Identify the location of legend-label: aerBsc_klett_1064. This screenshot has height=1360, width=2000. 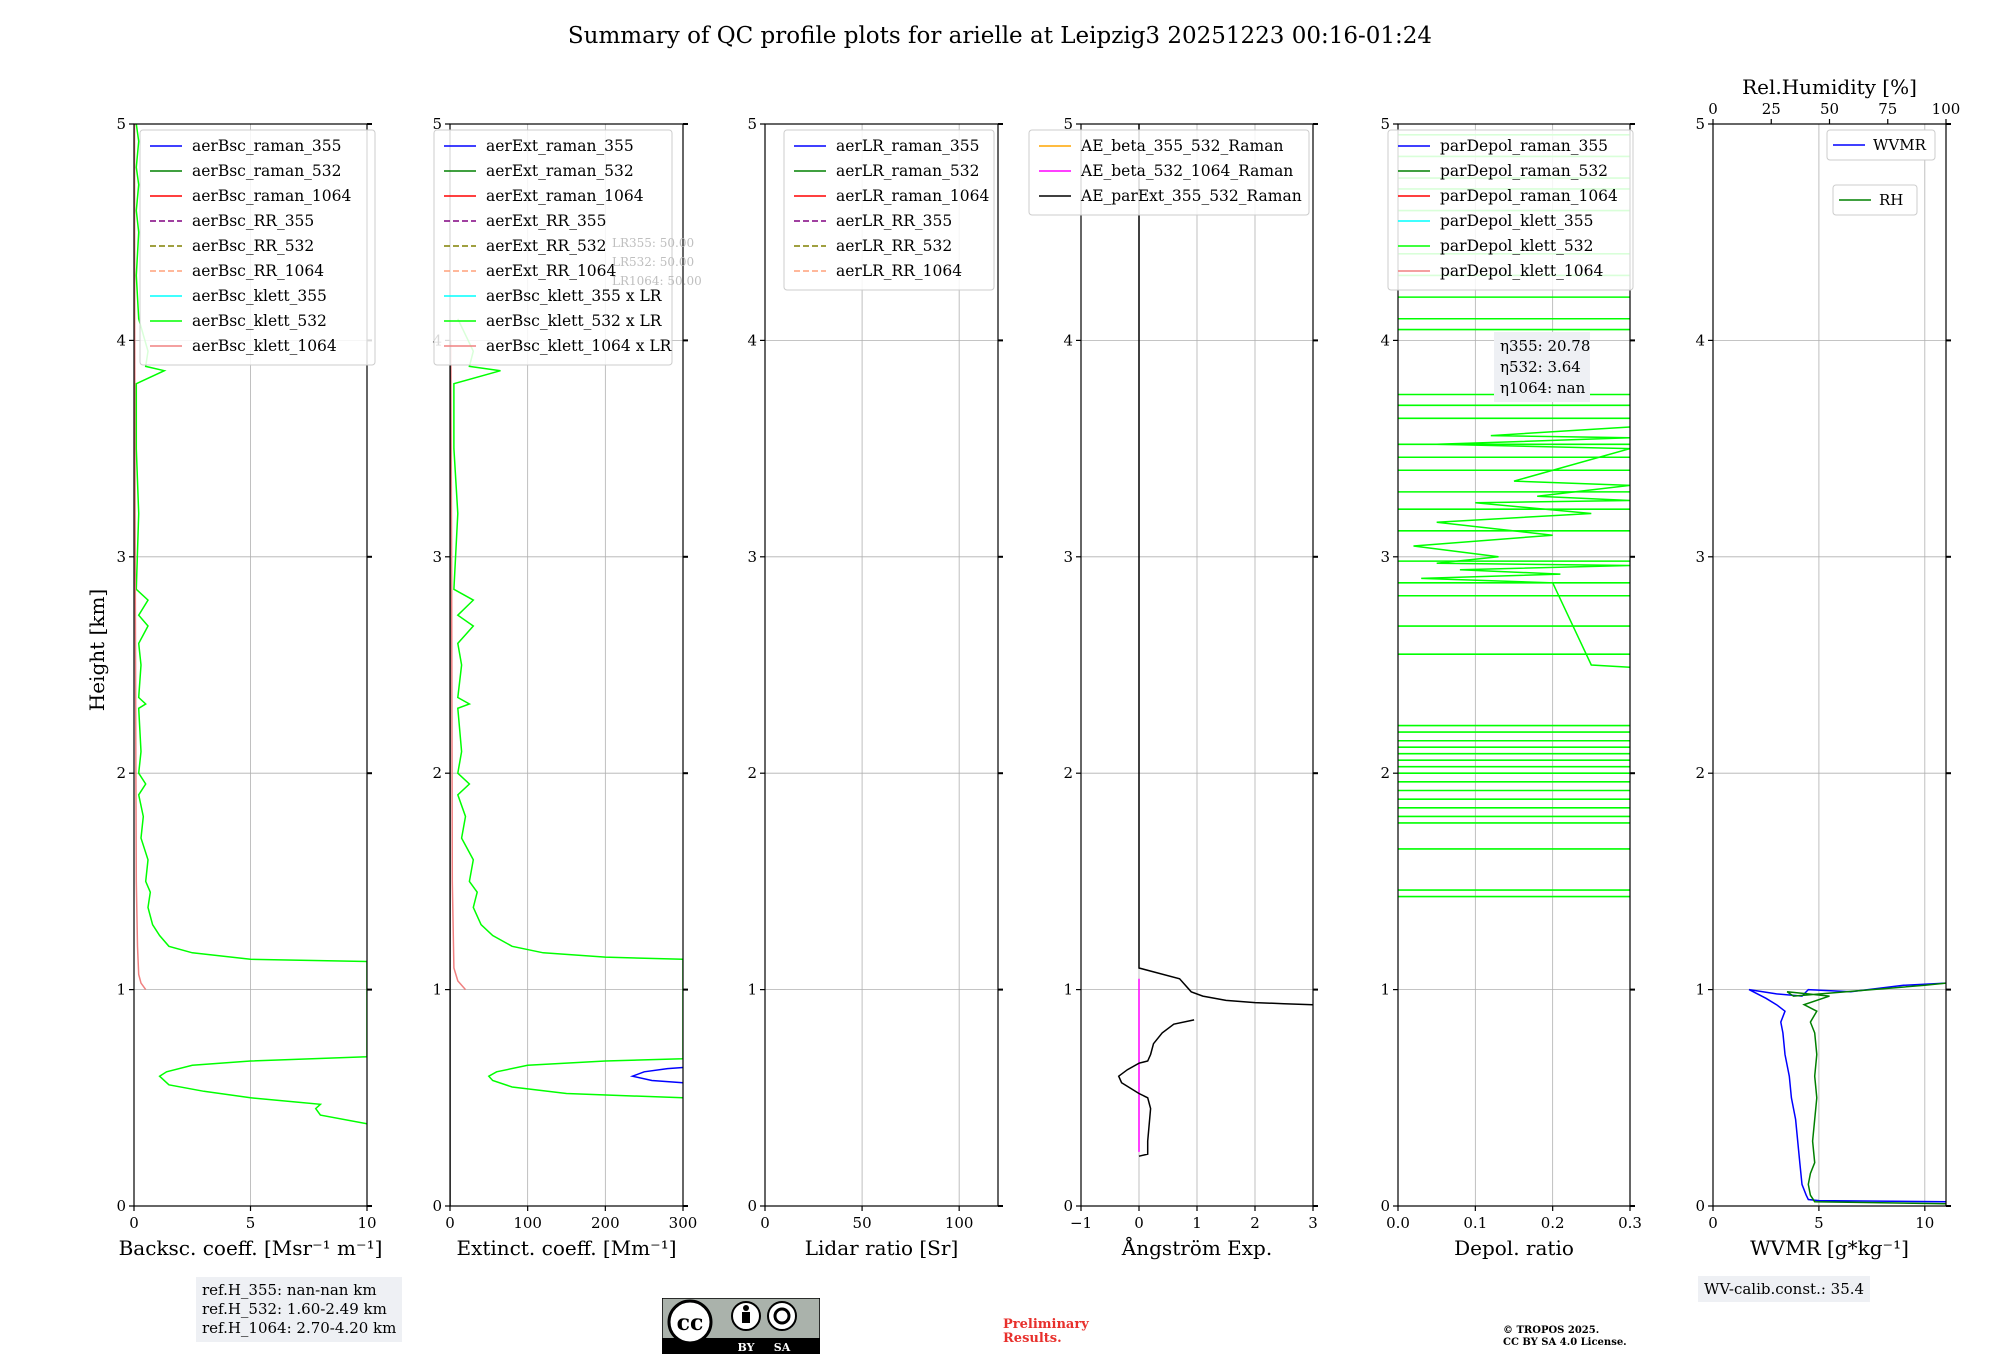
(264, 346).